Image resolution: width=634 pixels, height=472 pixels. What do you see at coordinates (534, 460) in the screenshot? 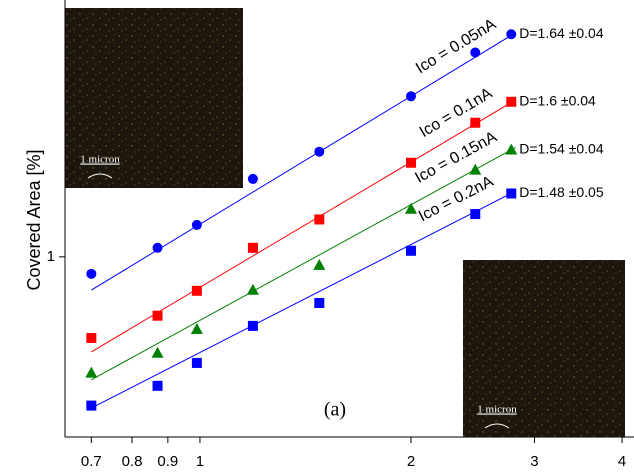
I see `x-tick-label: 3` at bounding box center [534, 460].